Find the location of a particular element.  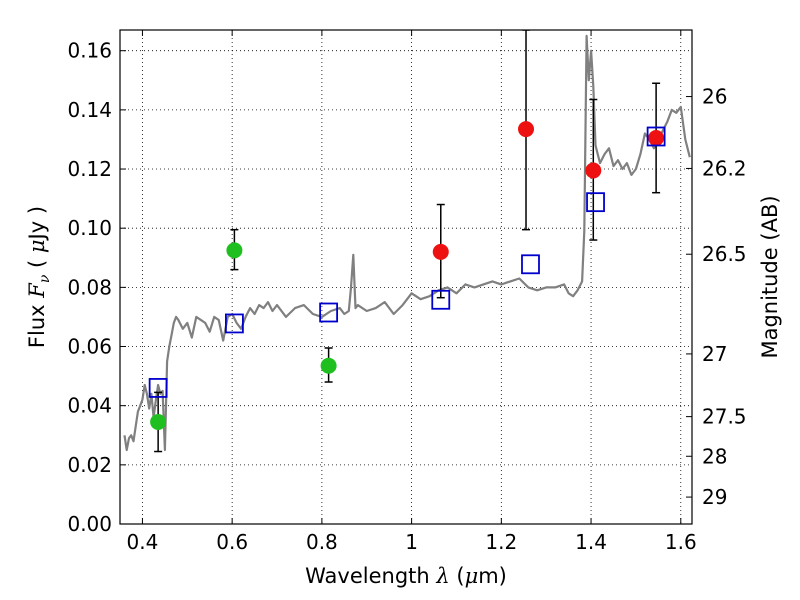

x-axis-label: Wavelength λ (μm) is located at coordinates (406, 576).